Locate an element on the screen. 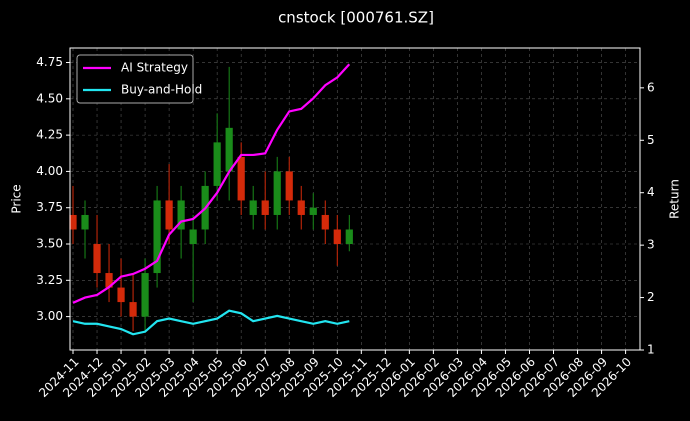  y-tick-label: 3.25 is located at coordinates (49, 280).